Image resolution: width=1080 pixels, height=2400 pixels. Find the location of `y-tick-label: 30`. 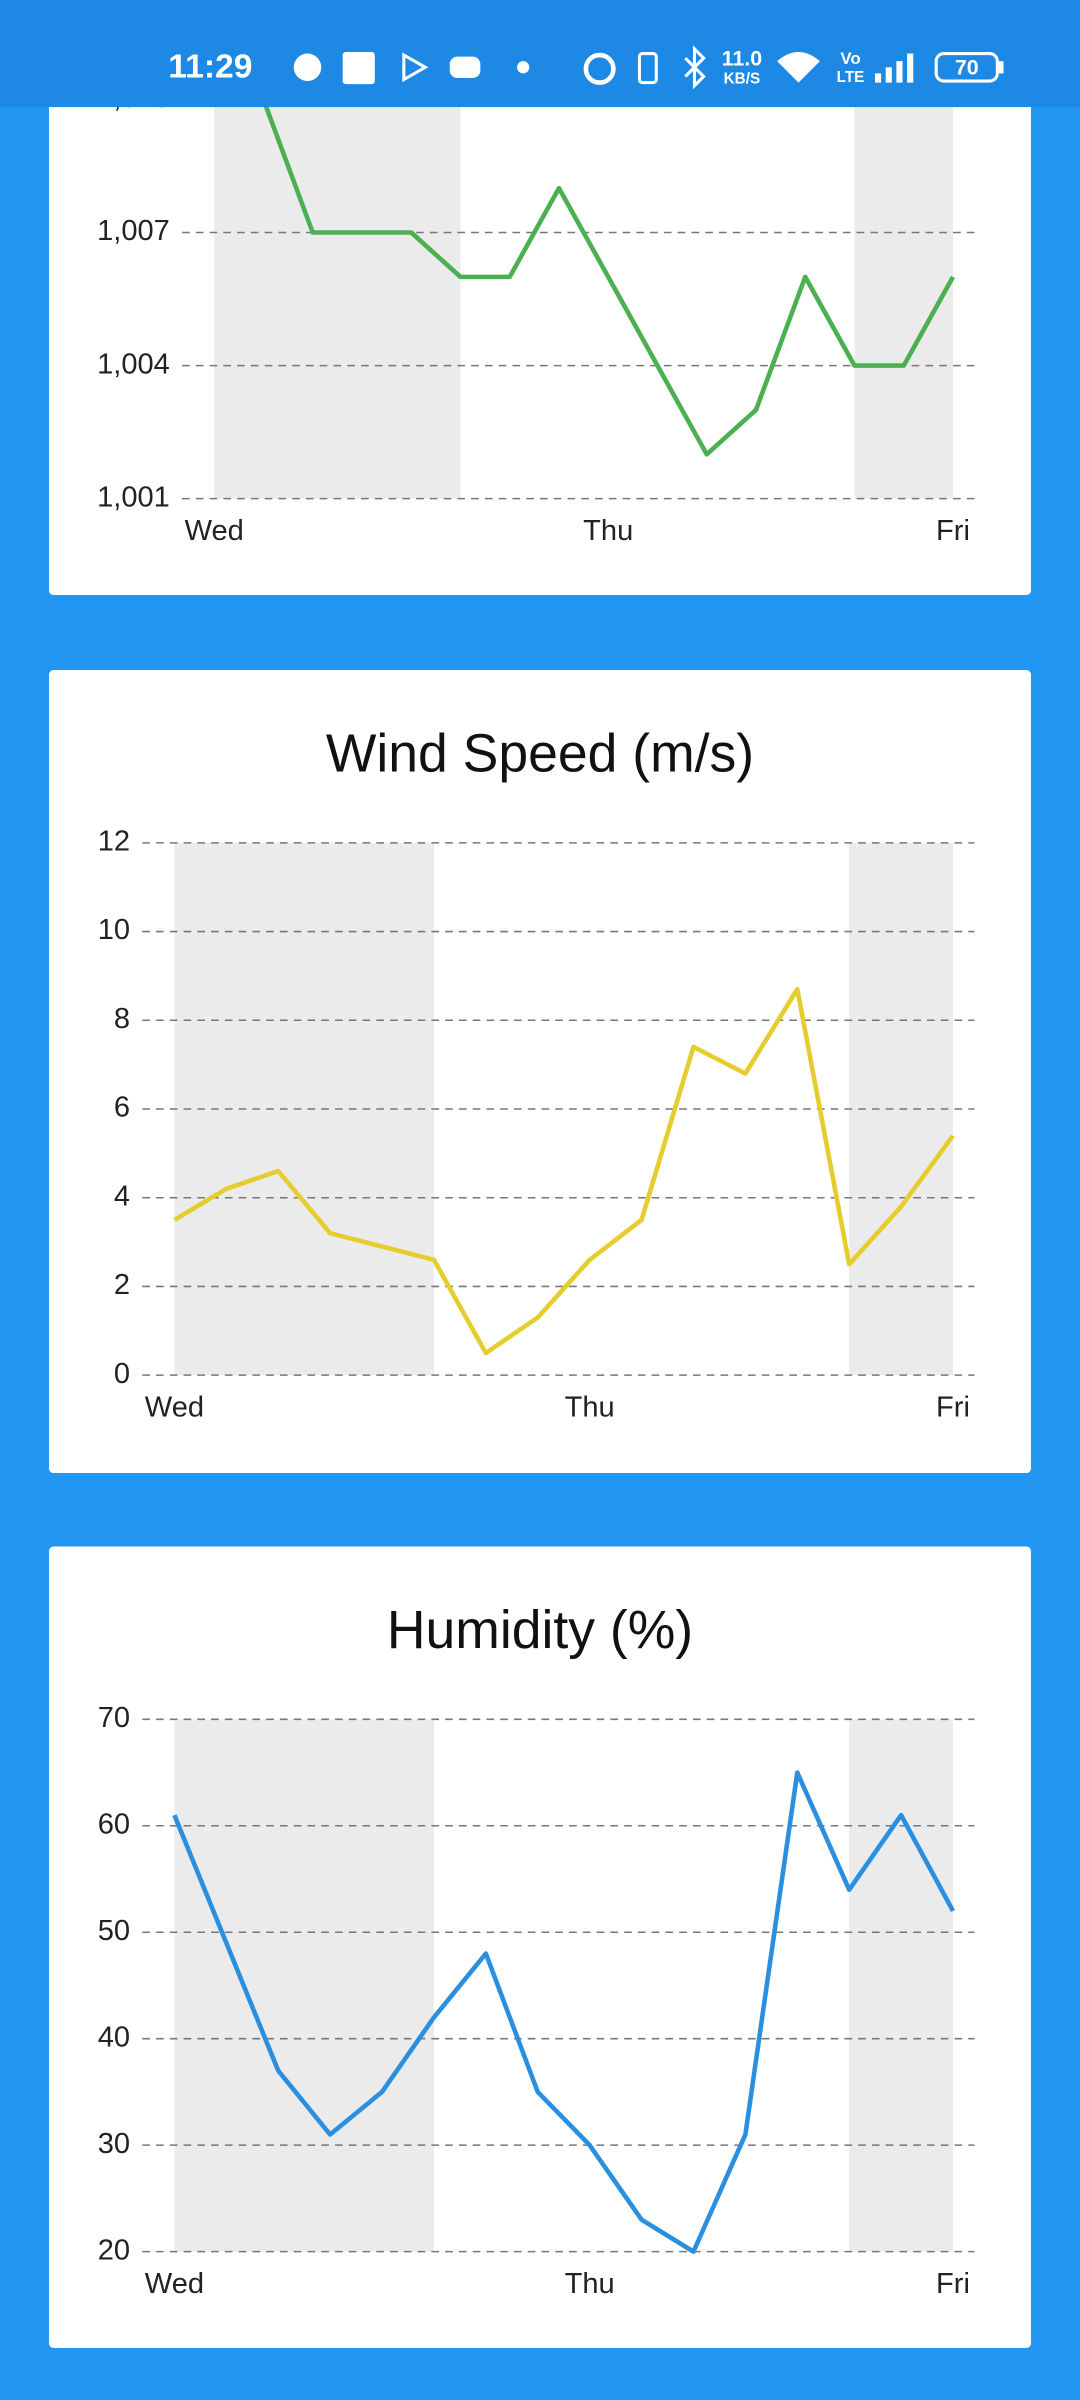

y-tick-label: 30 is located at coordinates (114, 2144).